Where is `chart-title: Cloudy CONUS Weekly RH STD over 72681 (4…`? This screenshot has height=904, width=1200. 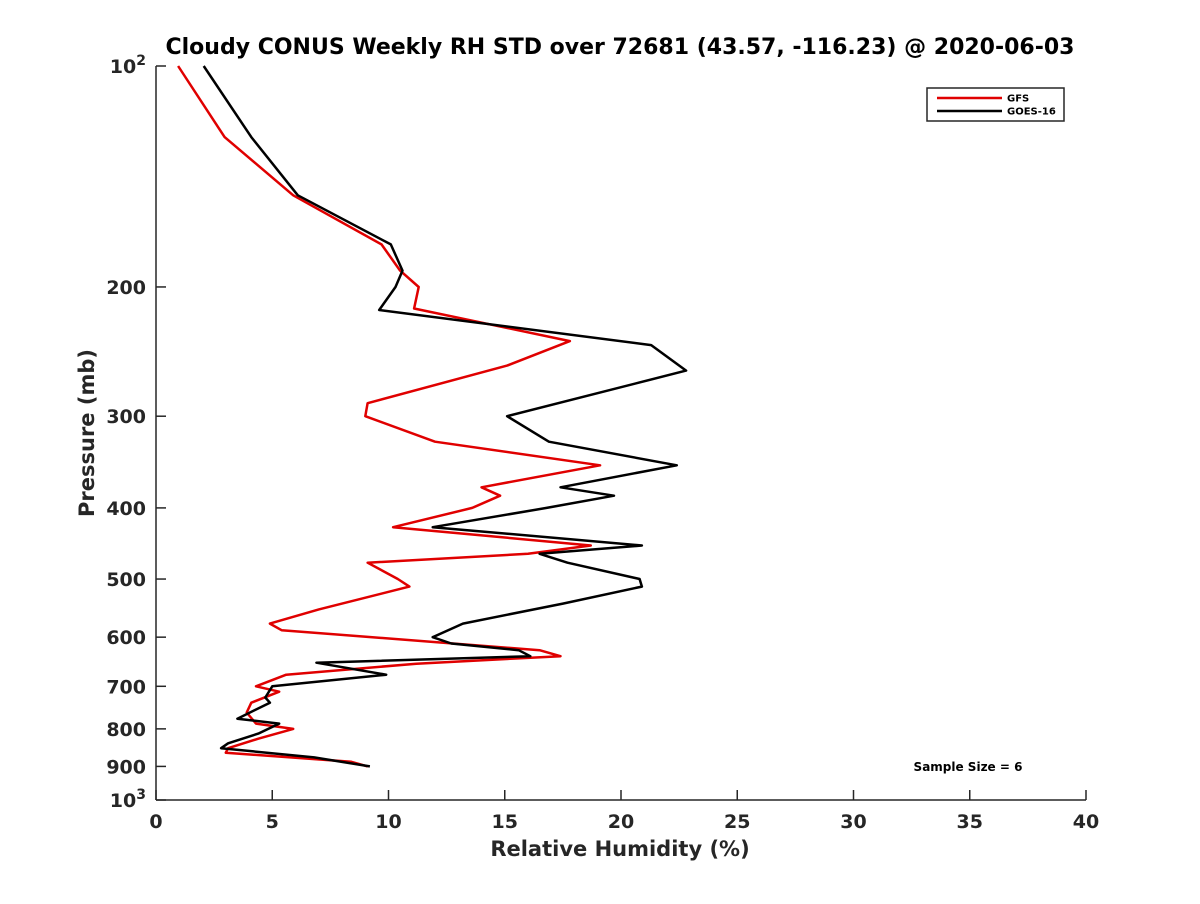 chart-title: Cloudy CONUS Weekly RH STD over 72681 (4… is located at coordinates (620, 47).